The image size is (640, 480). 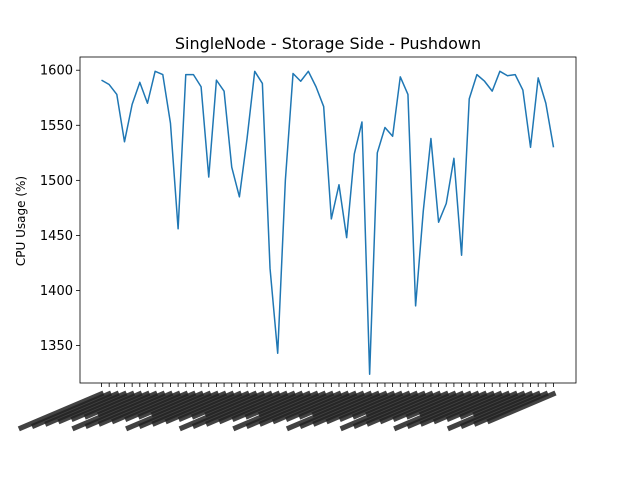 What do you see at coordinates (56, 346) in the screenshot?
I see `y-tick-label: 1350` at bounding box center [56, 346].